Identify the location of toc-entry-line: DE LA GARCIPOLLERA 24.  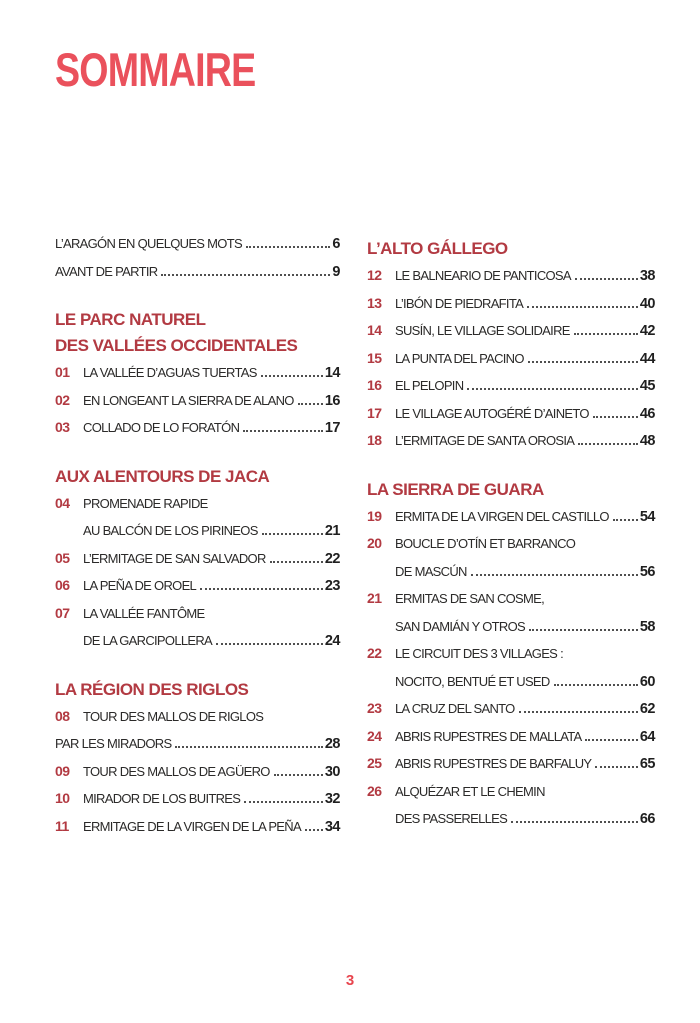
(198, 641).